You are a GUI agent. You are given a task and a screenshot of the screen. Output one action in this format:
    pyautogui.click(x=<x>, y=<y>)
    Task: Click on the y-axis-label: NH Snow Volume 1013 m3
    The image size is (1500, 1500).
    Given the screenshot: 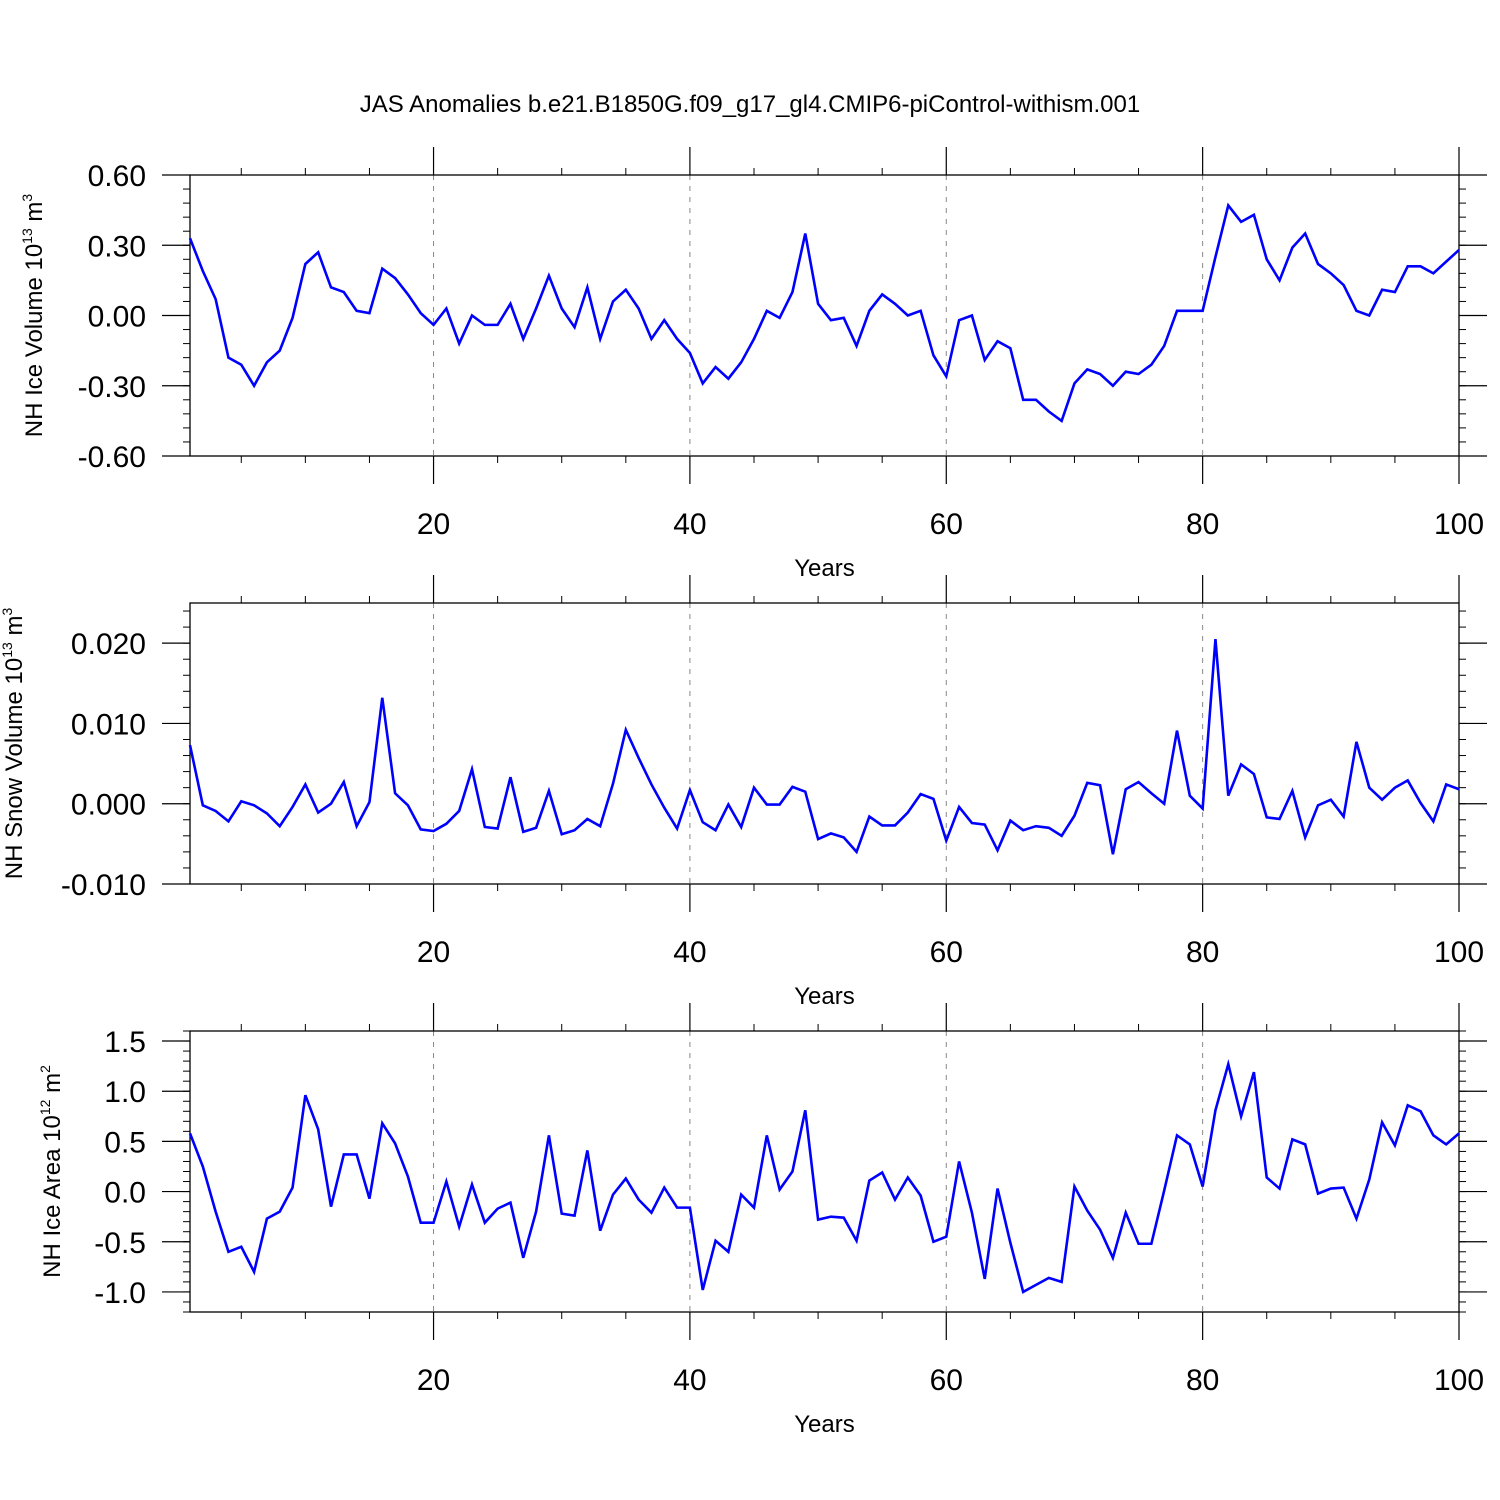 What is the action you would take?
    pyautogui.click(x=14, y=744)
    